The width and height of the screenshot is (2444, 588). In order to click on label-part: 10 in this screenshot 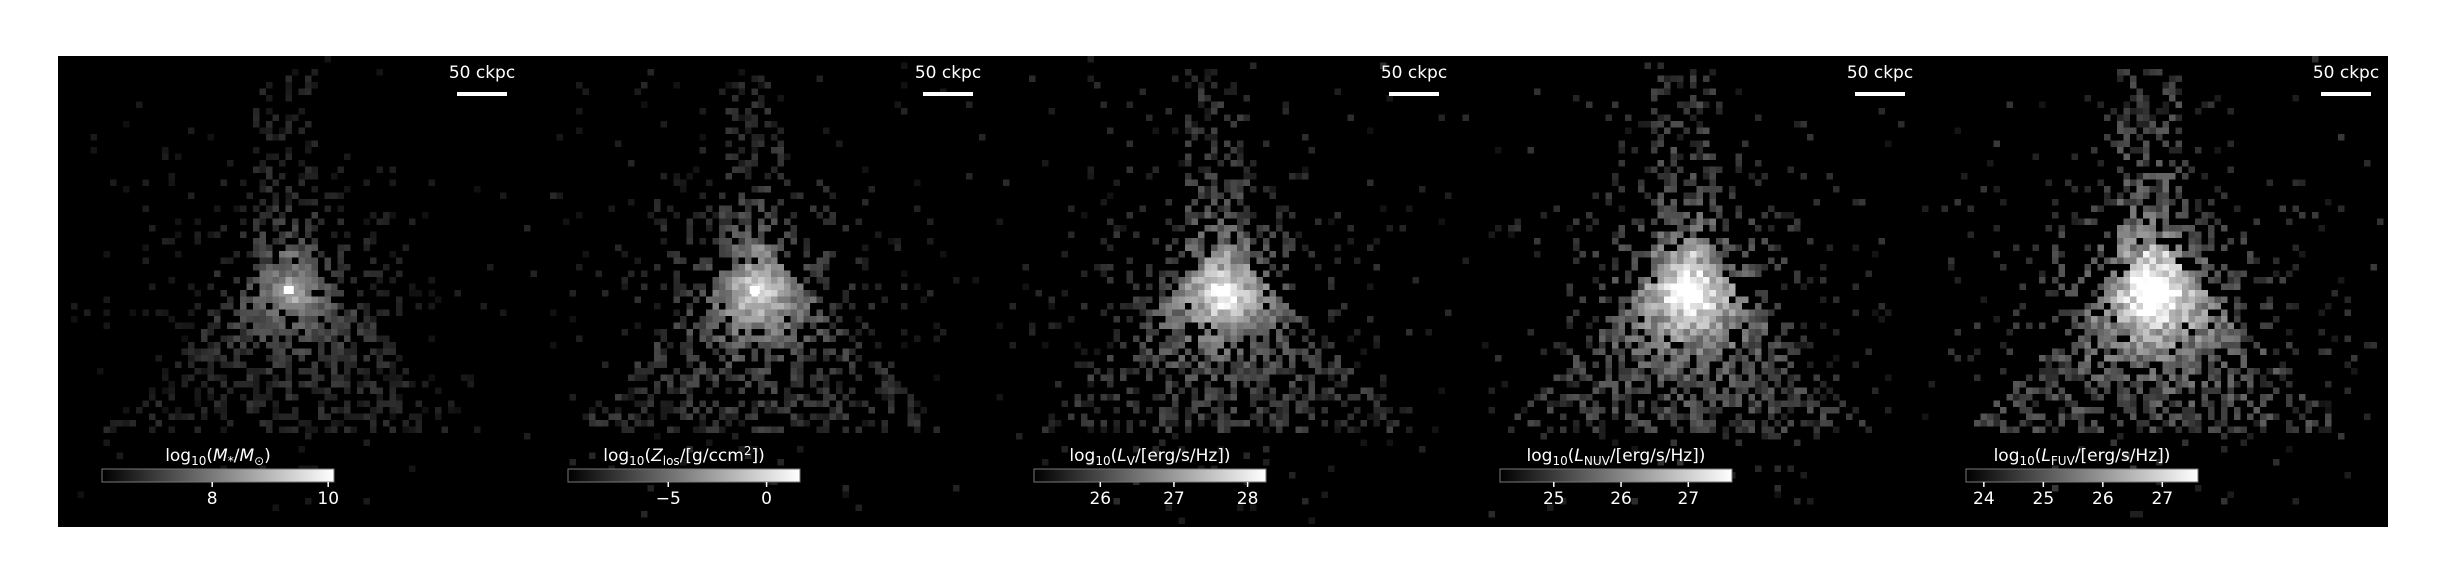, I will do `click(1102, 461)`.